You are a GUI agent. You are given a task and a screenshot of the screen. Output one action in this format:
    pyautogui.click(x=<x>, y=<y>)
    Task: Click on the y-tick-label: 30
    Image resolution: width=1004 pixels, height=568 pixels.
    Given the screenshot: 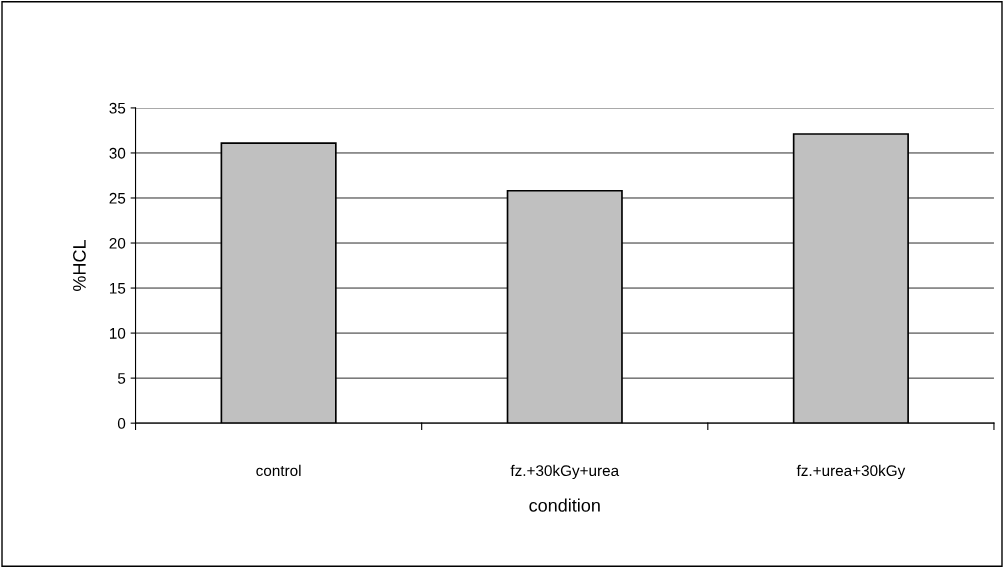 What is the action you would take?
    pyautogui.click(x=117, y=153)
    